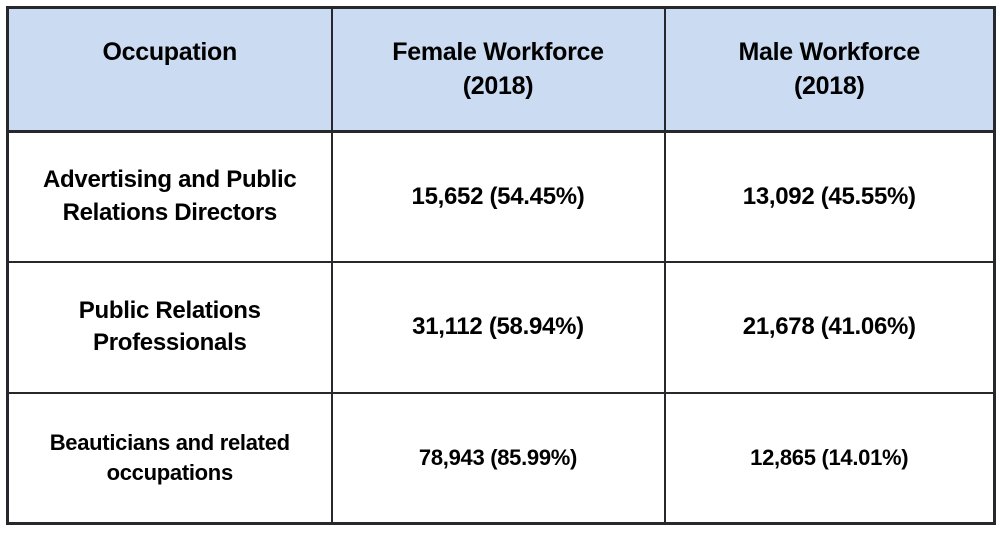 The image size is (1000, 533). What do you see at coordinates (829, 197) in the screenshot?
I see `male-workforce-cell: 13,092 (45.55%)` at bounding box center [829, 197].